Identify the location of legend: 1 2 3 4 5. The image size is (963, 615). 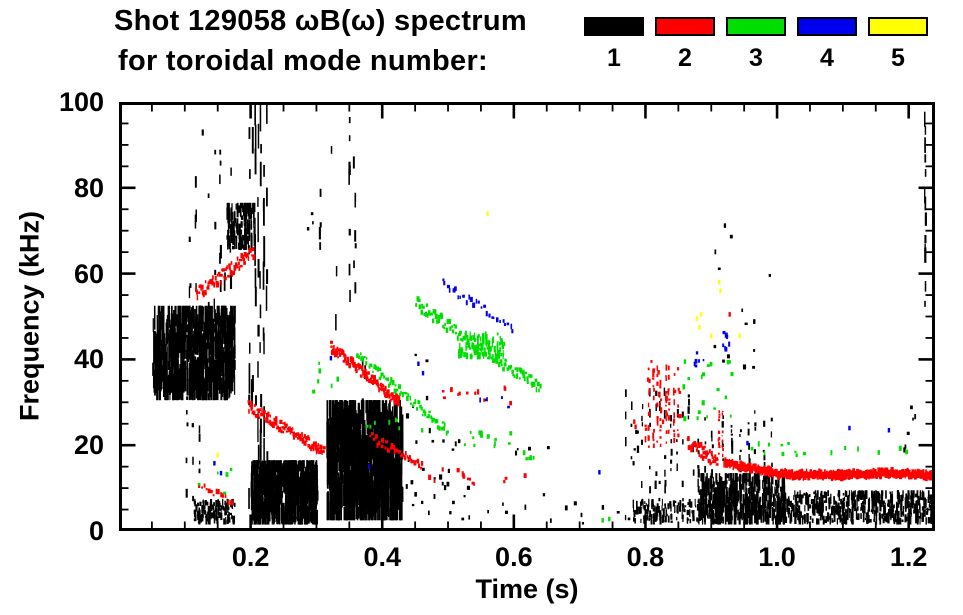
(756, 44).